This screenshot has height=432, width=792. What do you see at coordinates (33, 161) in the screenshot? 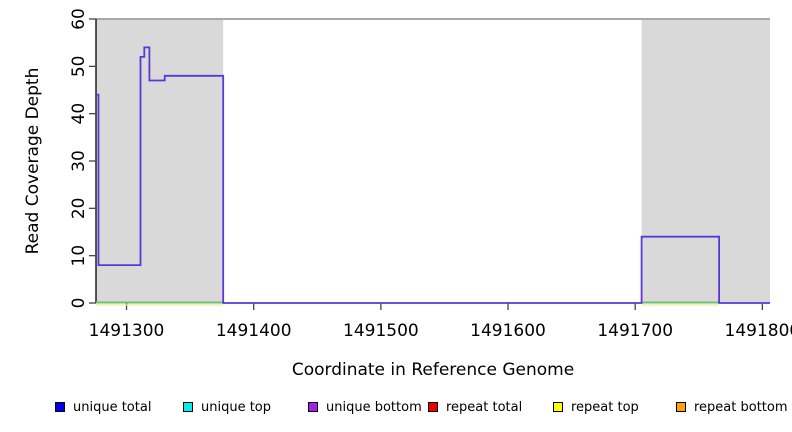
I see `y-axis-title: Read Coverage Depth` at bounding box center [33, 161].